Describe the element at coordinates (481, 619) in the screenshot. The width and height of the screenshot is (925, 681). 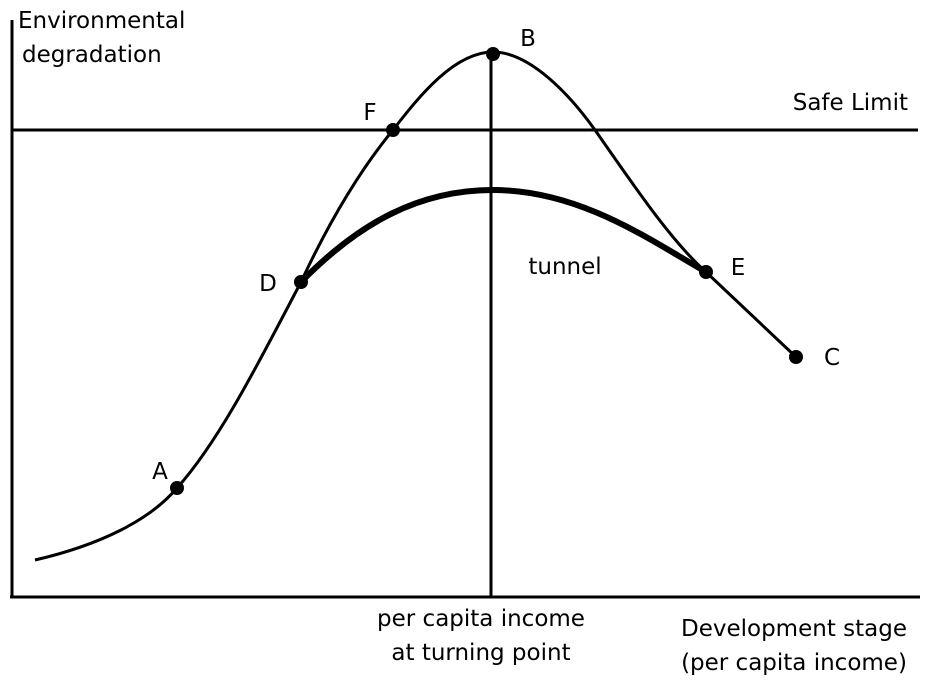
I see `turning-point-label: per capita income` at that location.